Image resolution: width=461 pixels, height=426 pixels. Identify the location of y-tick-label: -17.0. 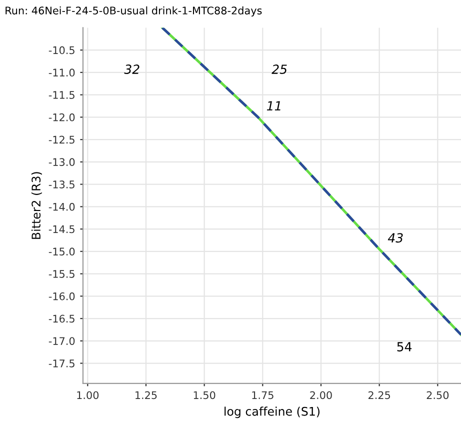
(61, 341).